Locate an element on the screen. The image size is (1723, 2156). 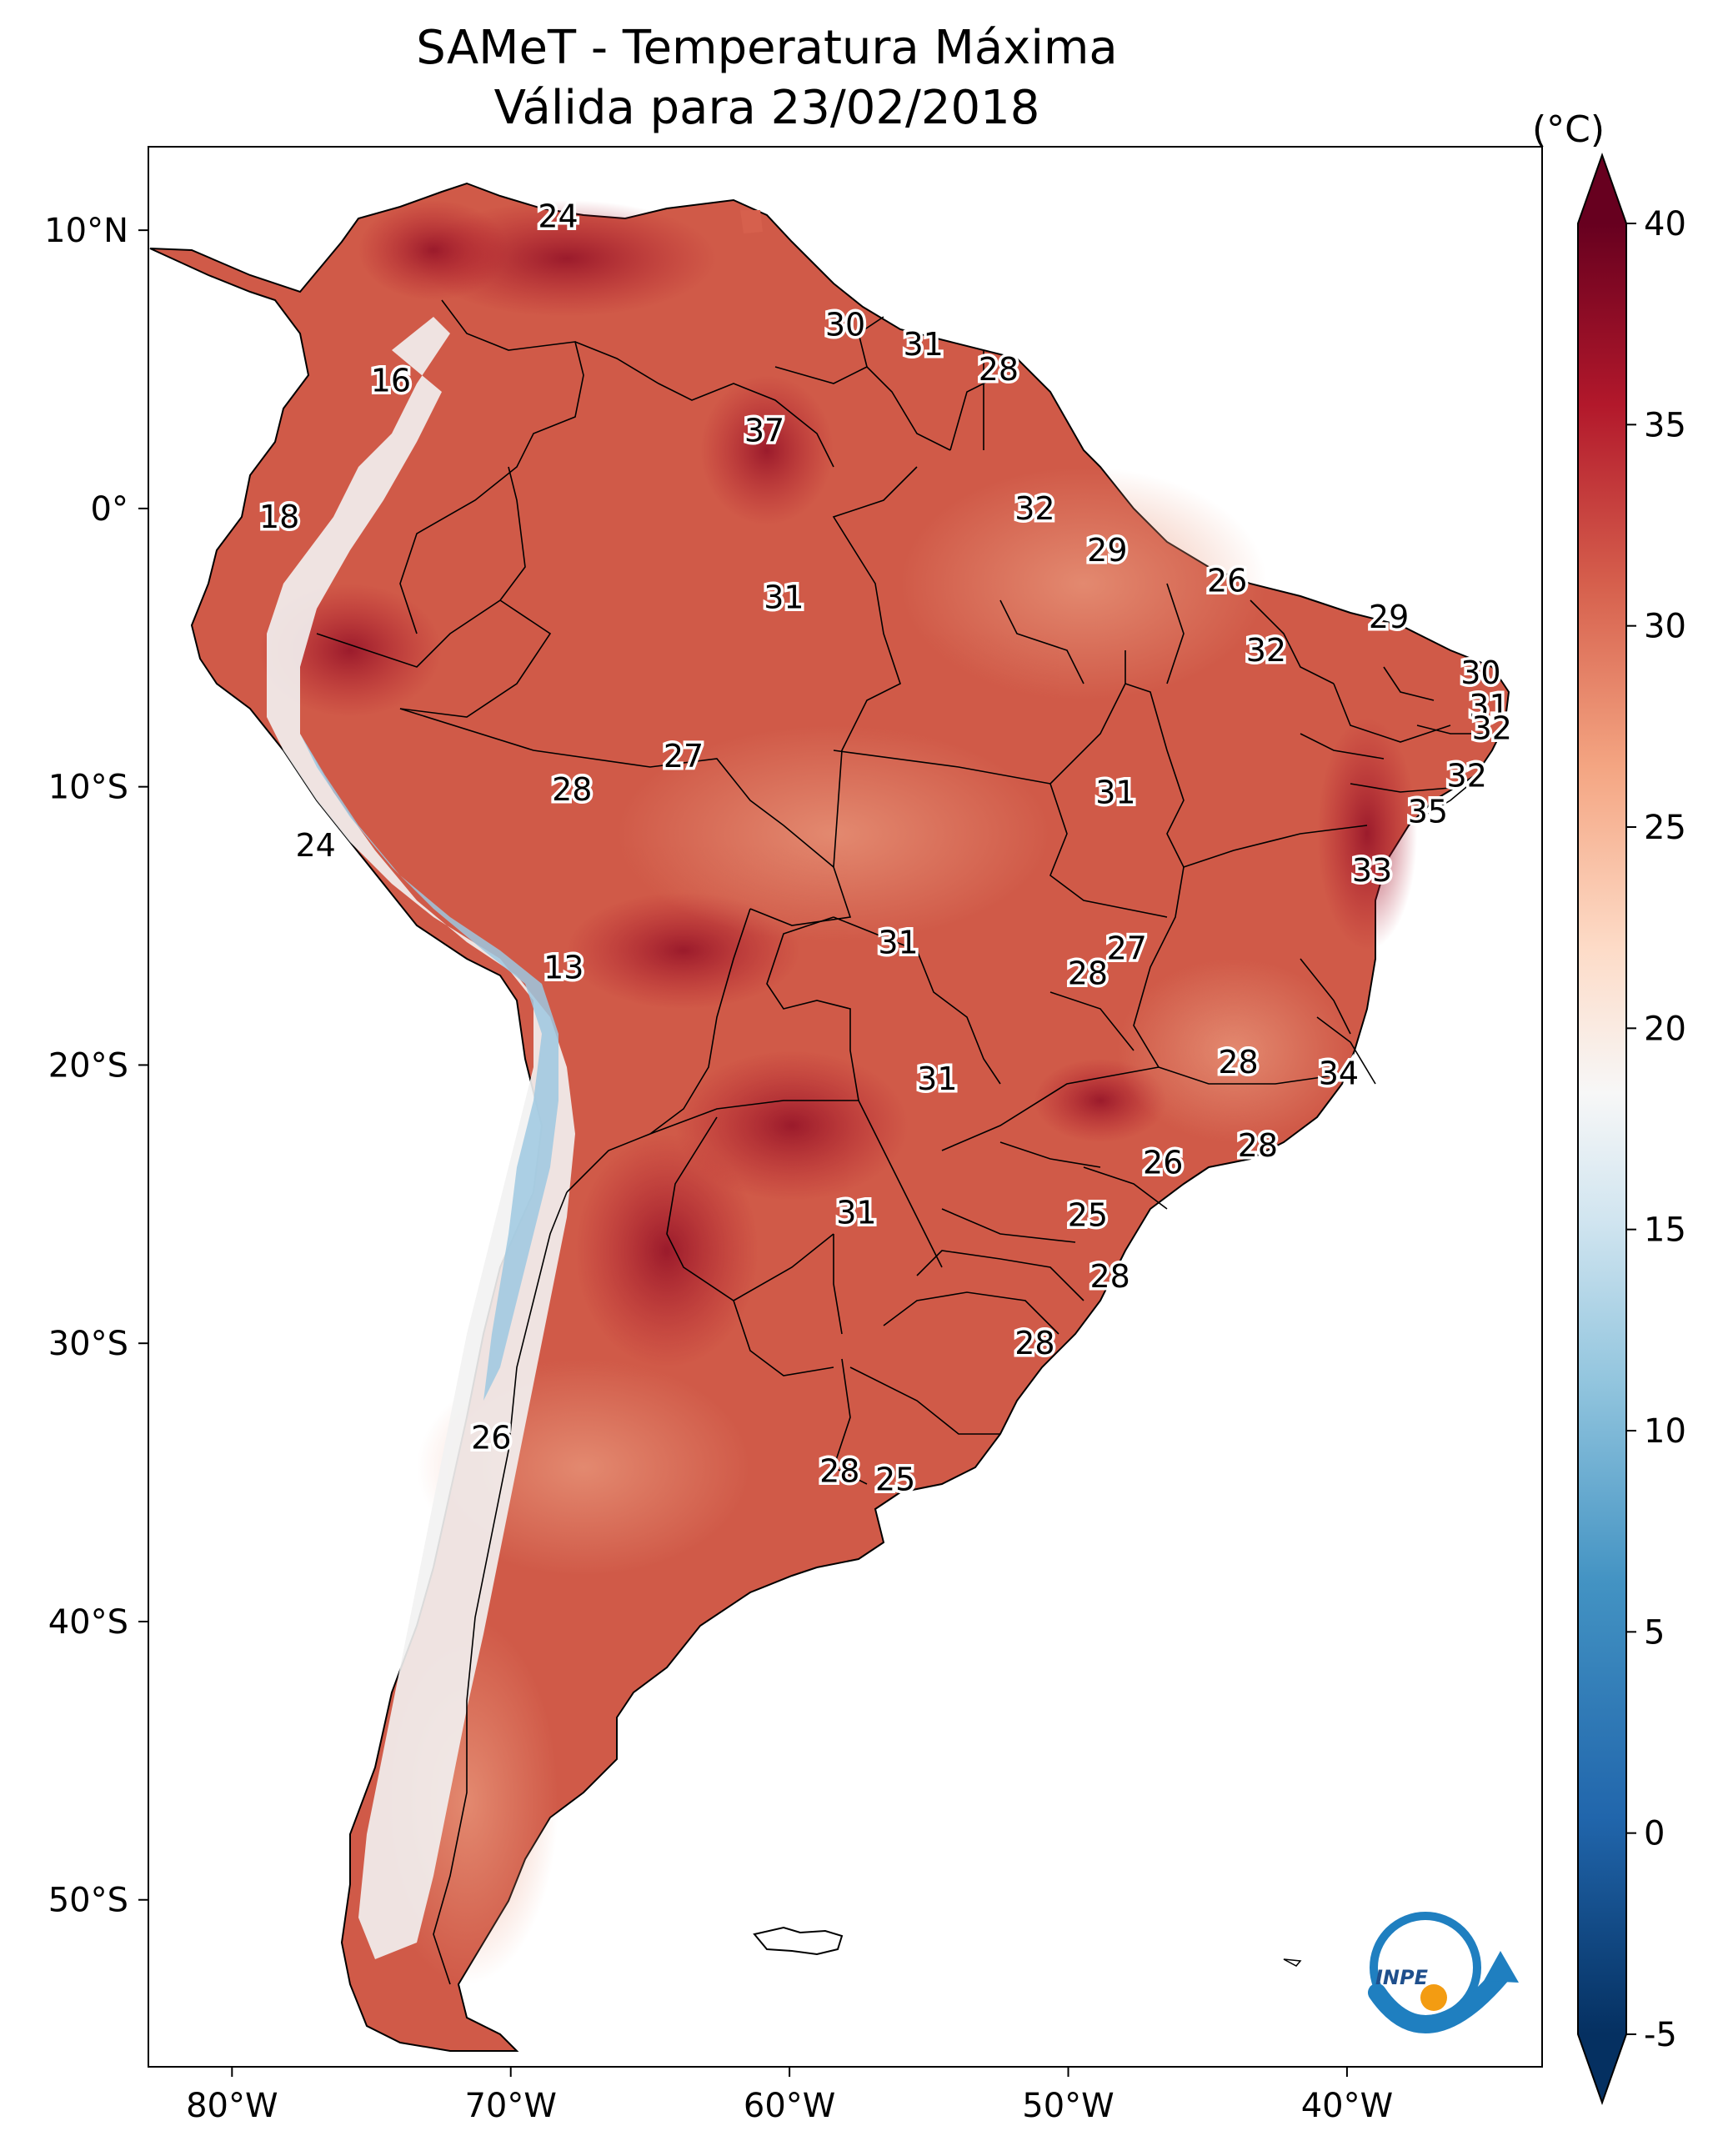
x-tick-label: 70°W is located at coordinates (510, 2106).